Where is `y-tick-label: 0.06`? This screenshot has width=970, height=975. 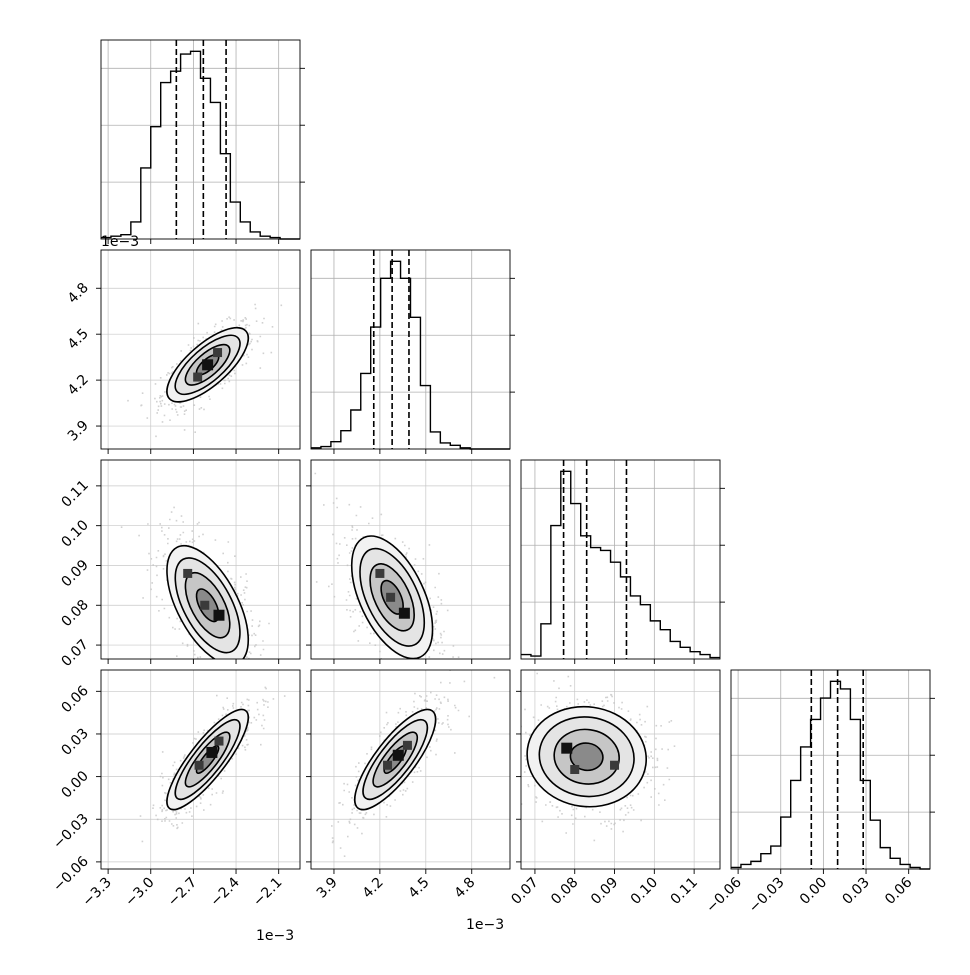
y-tick-label: 0.06 is located at coordinates (74, 699).